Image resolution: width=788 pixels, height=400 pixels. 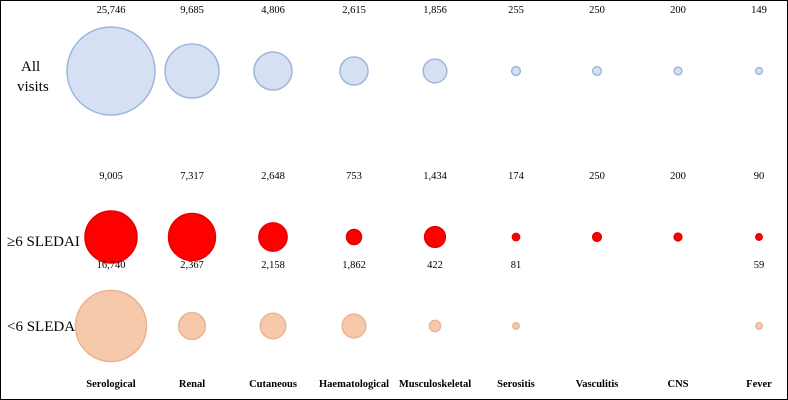 What do you see at coordinates (435, 176) in the screenshot?
I see `value-label: 1,434` at bounding box center [435, 176].